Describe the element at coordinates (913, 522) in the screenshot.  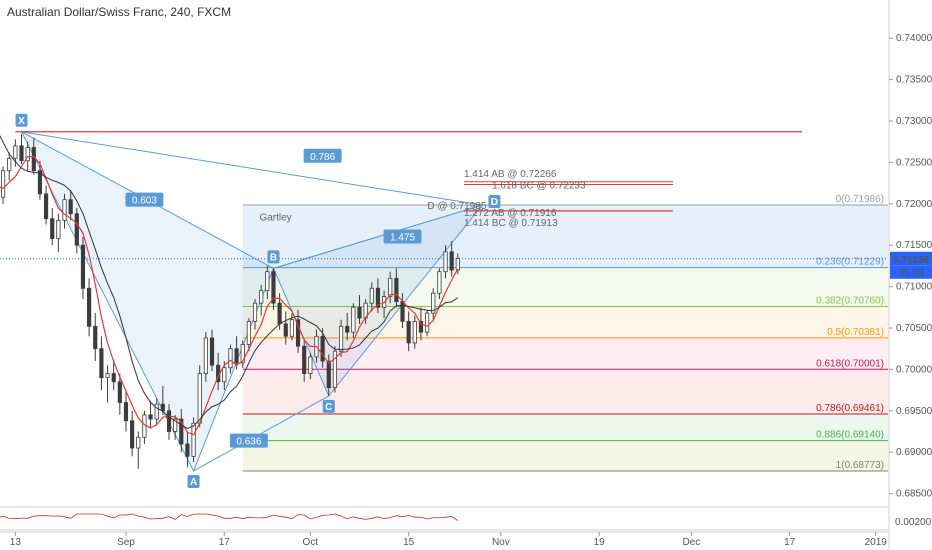
I see `oscillator-y-tick-label: 0.00200` at that location.